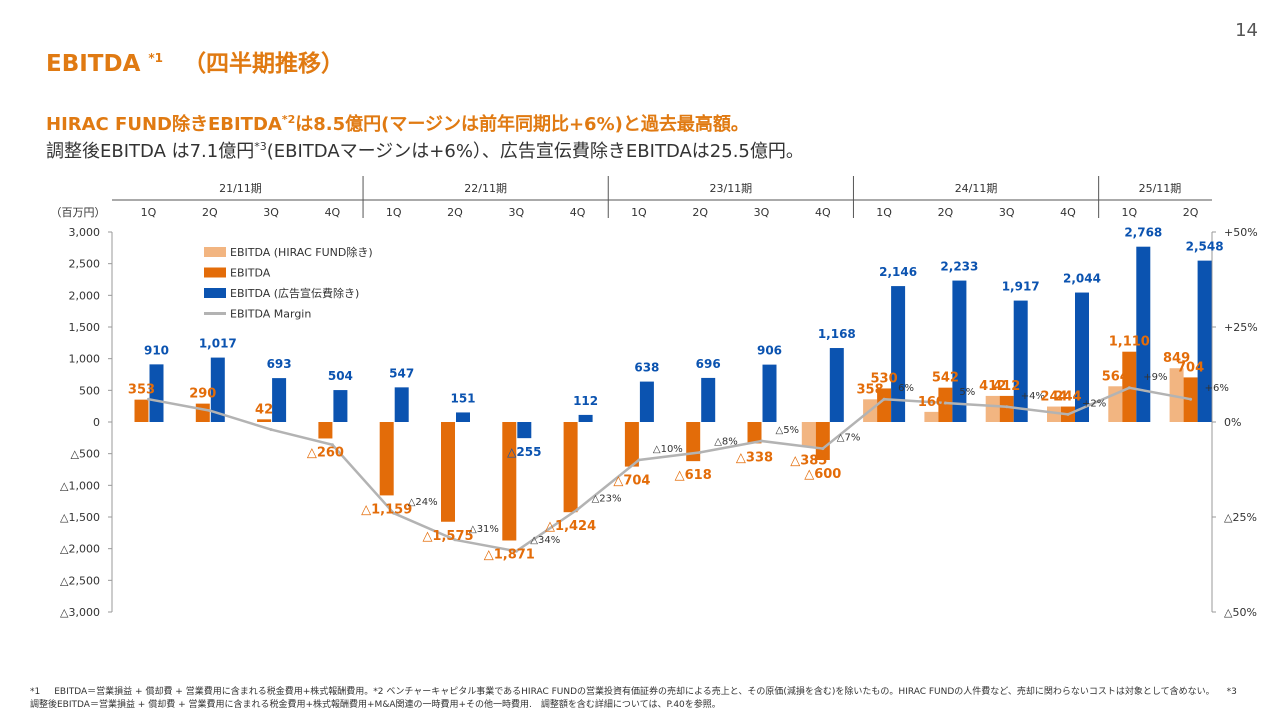 The image size is (1280, 720). Describe the element at coordinates (89, 390) in the screenshot. I see `y-tick-label: 500` at that location.